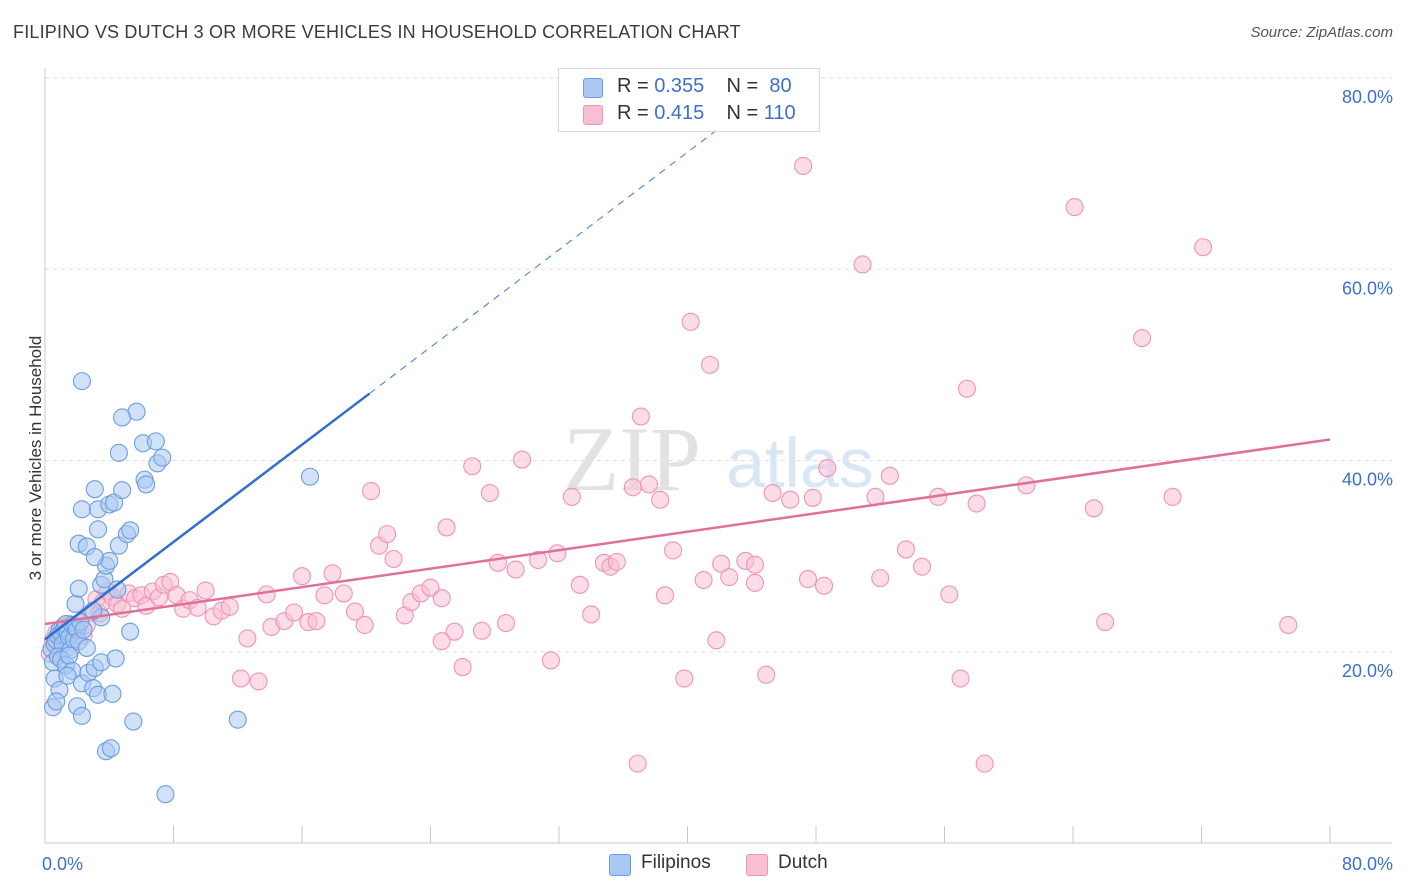  Describe the element at coordinates (679, 86) in the screenshot. I see `filipinos-r-value: 0.355` at that location.